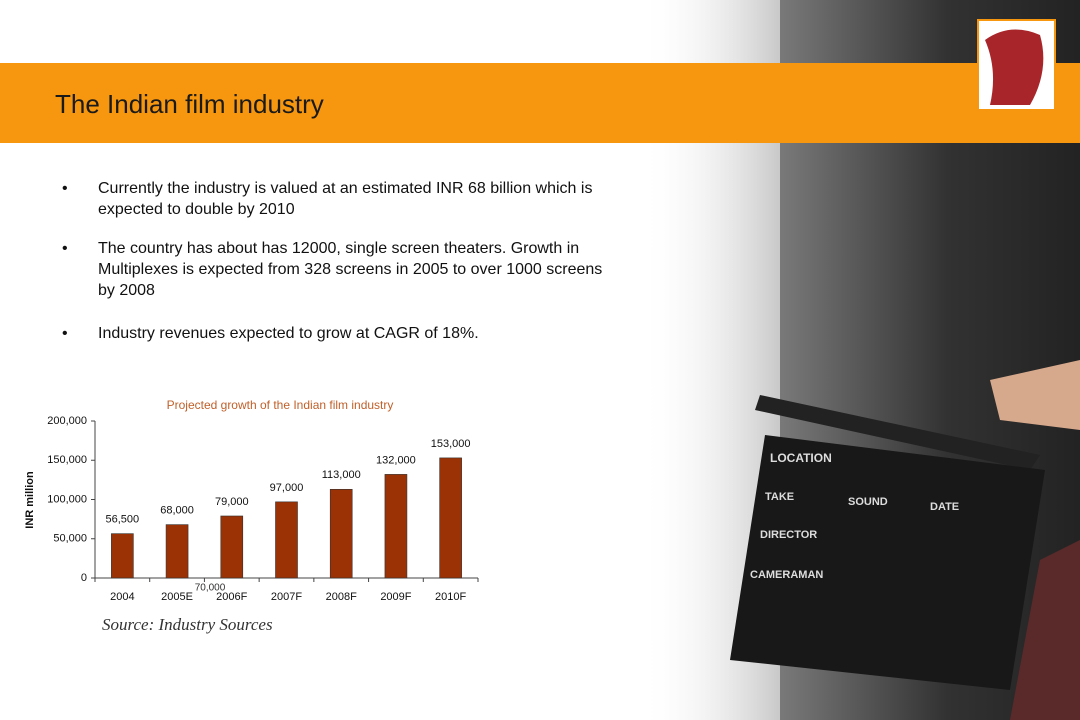 This screenshot has width=1080, height=720. What do you see at coordinates (189, 104) in the screenshot?
I see `slide-title: The Indian film industry` at bounding box center [189, 104].